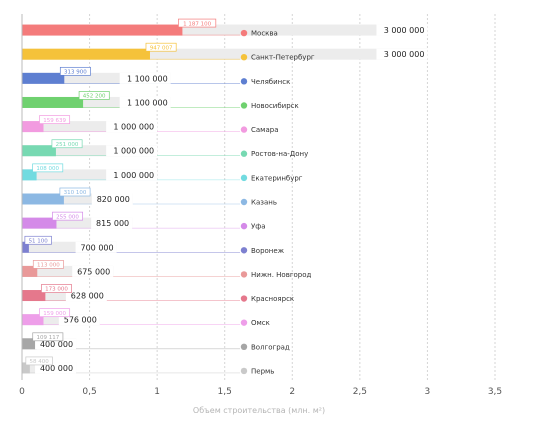 The width and height of the screenshot is (534, 429). I want to click on category-label: Волгоград, so click(270, 347).